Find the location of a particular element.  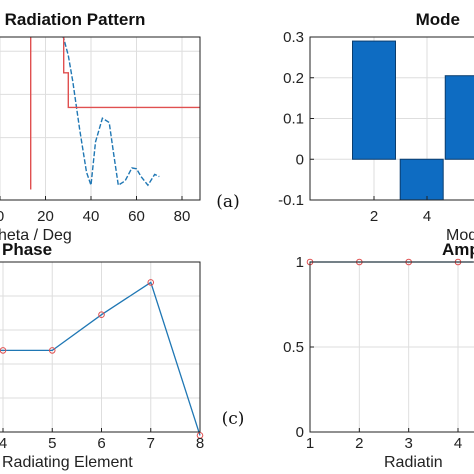

panel-label: (a) is located at coordinates (227, 202).